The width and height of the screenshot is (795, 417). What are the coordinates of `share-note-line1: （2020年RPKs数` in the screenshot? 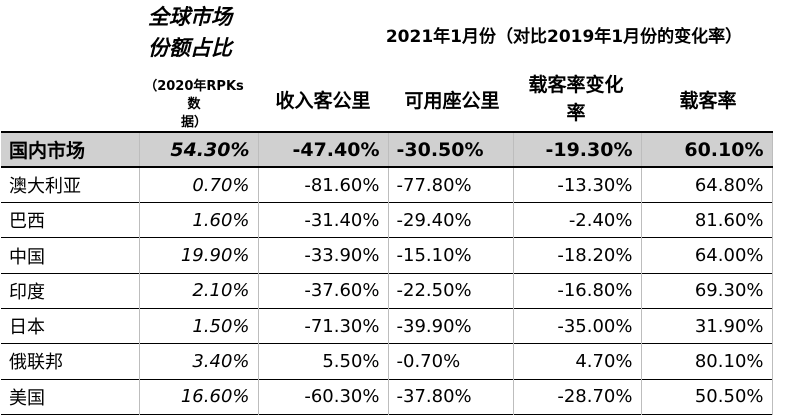 It's located at (194, 95).